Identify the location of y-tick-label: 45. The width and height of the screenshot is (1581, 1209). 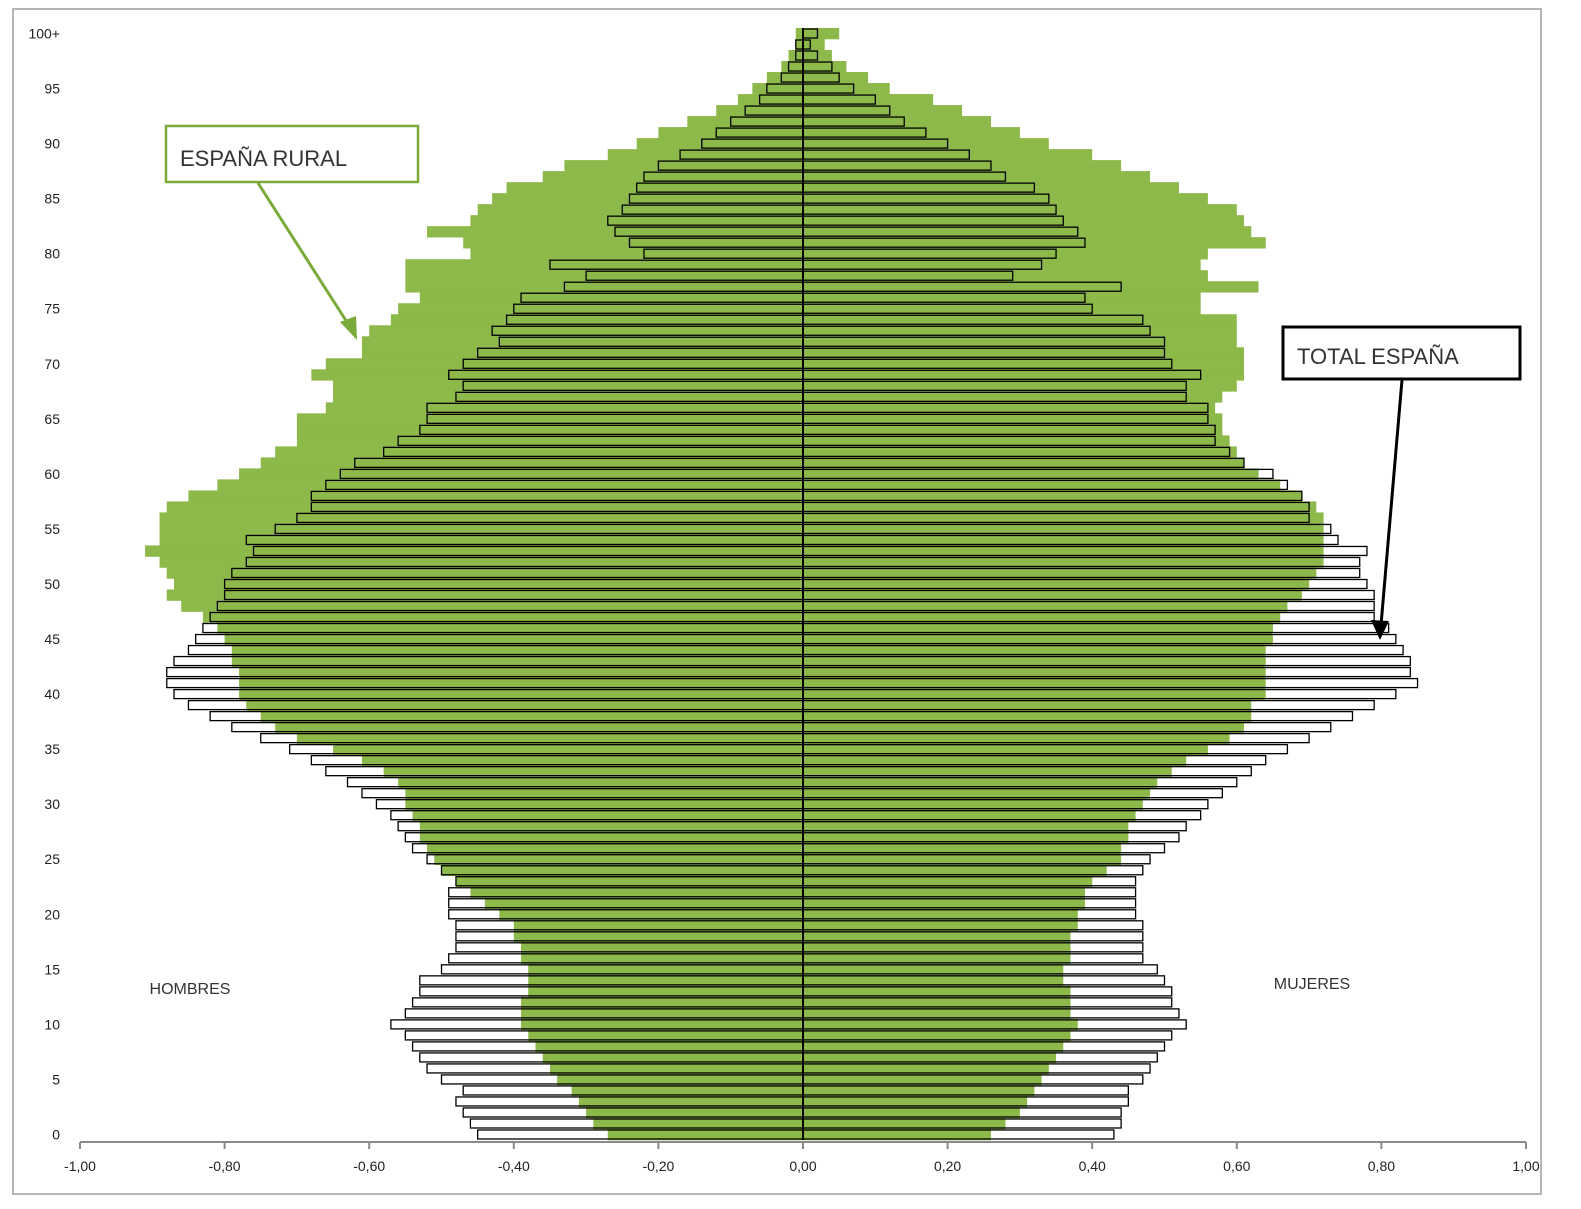
(52, 639).